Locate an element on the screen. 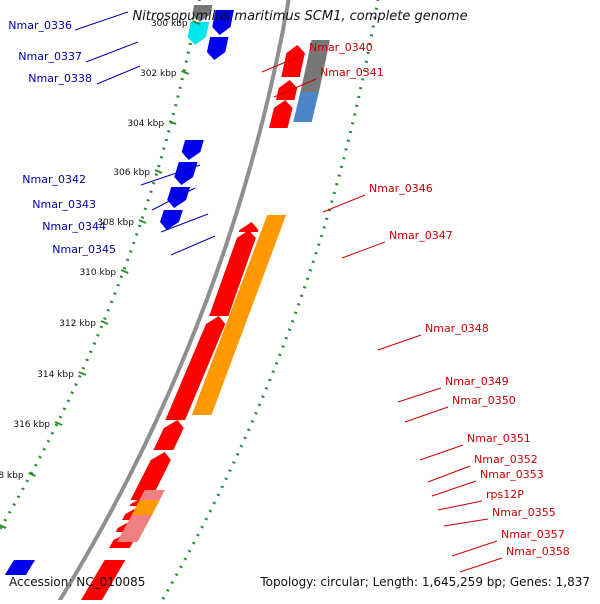 The height and width of the screenshot is (604, 600). reverse-gene-label: Nmar_0346 is located at coordinates (401, 188).